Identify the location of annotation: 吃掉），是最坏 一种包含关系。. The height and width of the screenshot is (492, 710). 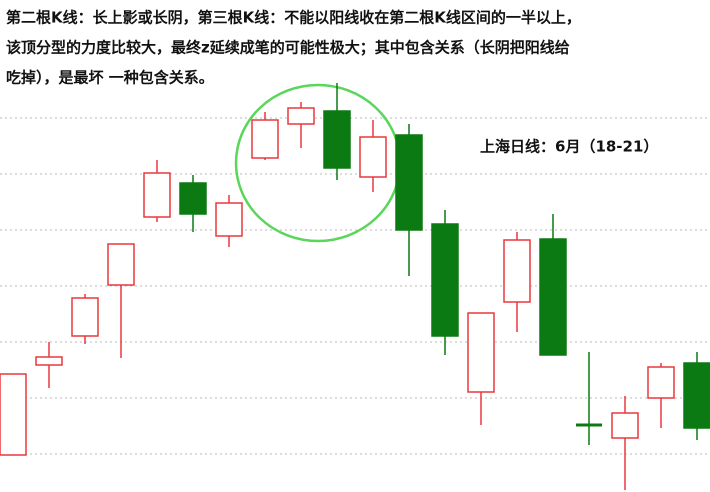
(110, 78).